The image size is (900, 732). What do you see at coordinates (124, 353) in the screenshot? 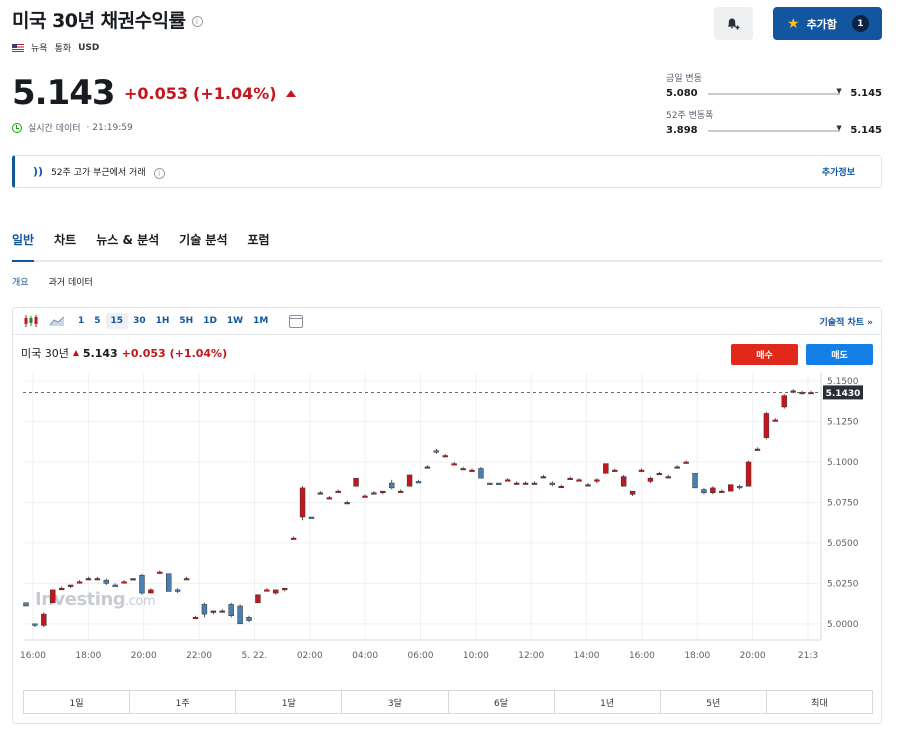
I see `chart-quote-line: 미국 30년 5.143 +0.053 (+1.04%)` at bounding box center [124, 353].